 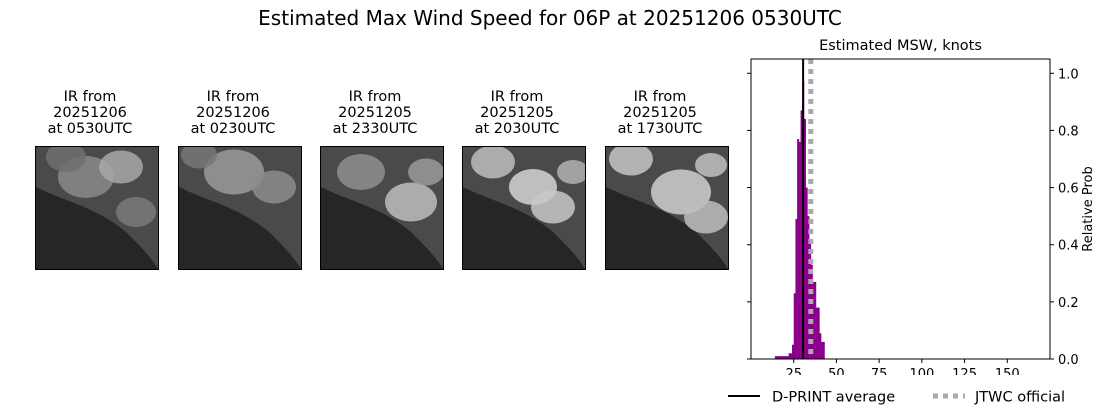 I want to click on x-tick-label: 50, so click(x=836, y=371).